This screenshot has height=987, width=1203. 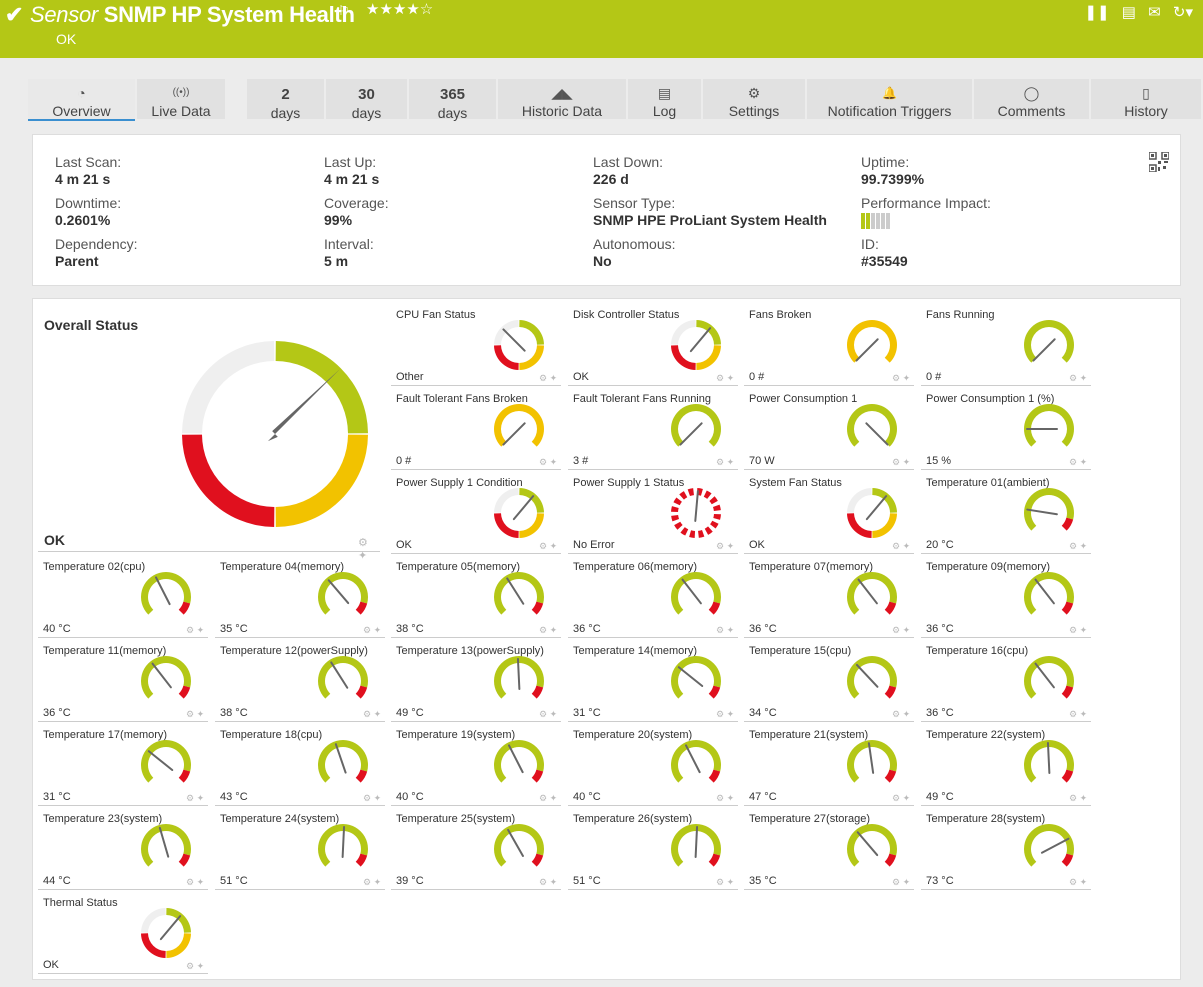 I want to click on gauge-temperature-16-cpu: Temperature 16(cpu) 36 °C ⚙ ✦, so click(x=1006, y=680).